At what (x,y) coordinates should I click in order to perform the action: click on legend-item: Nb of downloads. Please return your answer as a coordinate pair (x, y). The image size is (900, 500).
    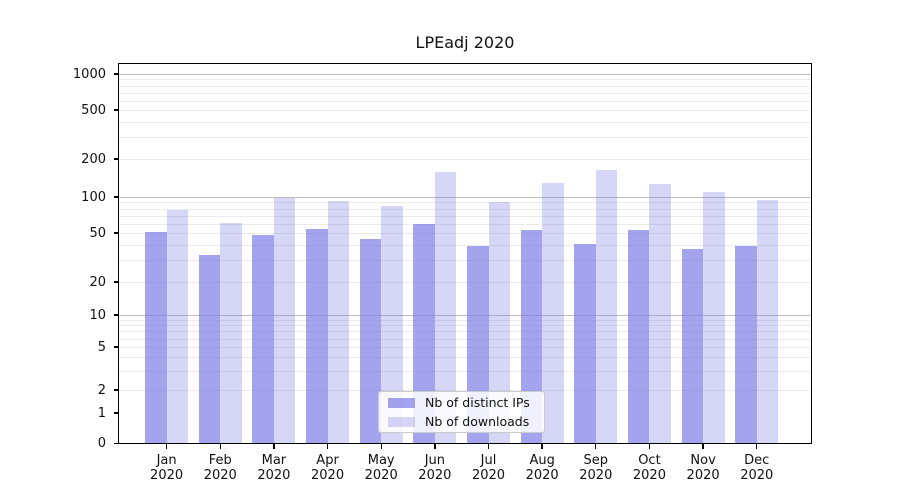
    Looking at the image, I should click on (461, 421).